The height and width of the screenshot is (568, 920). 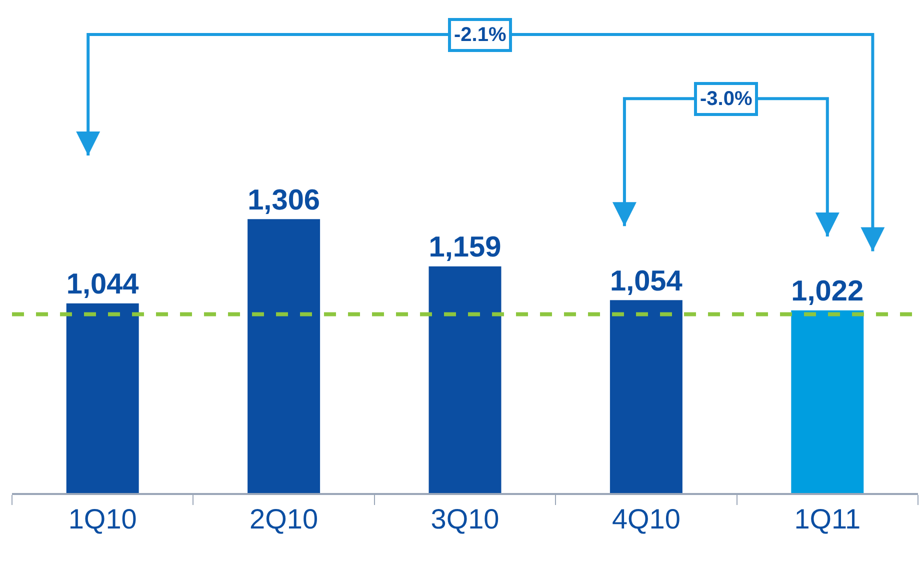 What do you see at coordinates (646, 281) in the screenshot?
I see `data-label: 1,054` at bounding box center [646, 281].